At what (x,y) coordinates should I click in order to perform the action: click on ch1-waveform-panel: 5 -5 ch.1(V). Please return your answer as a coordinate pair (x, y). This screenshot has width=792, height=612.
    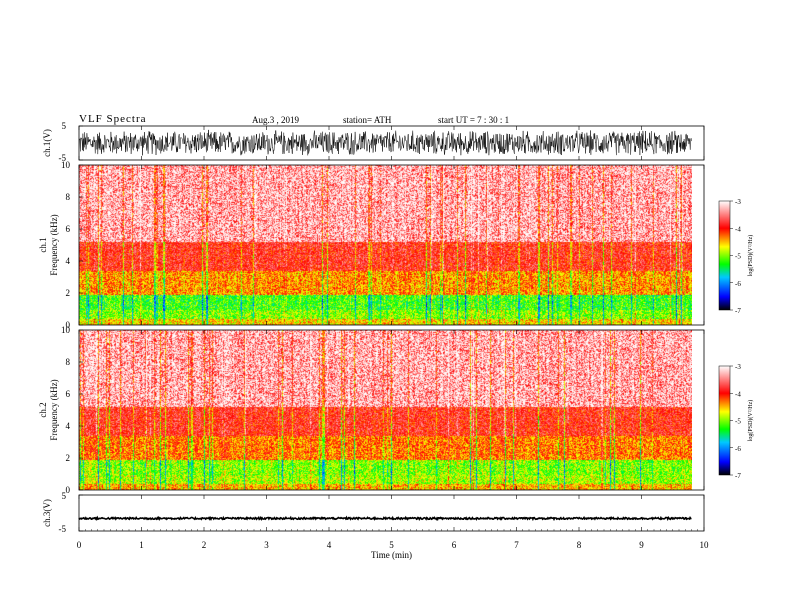
    Looking at the image, I should click on (373, 142).